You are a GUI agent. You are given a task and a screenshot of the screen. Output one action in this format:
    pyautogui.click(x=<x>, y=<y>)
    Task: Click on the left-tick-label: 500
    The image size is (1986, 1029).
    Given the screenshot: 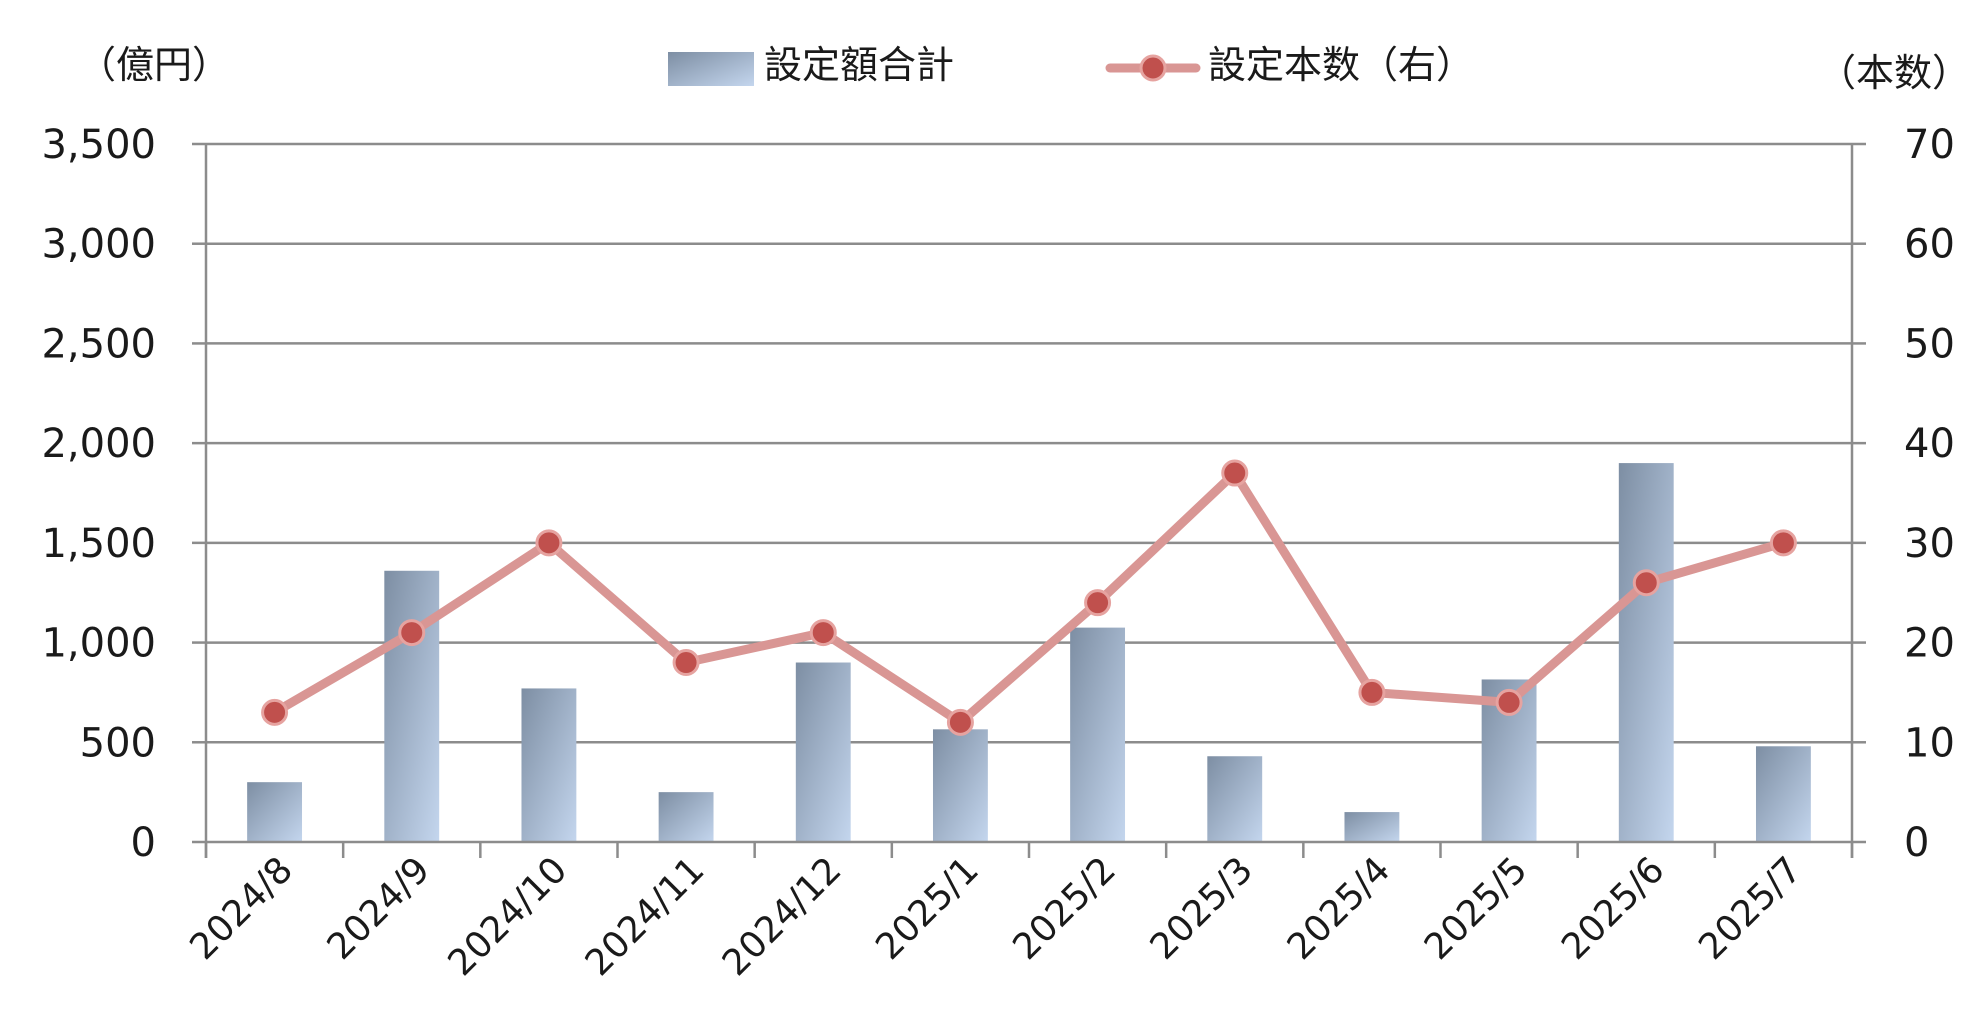 What is the action you would take?
    pyautogui.click(x=118, y=743)
    